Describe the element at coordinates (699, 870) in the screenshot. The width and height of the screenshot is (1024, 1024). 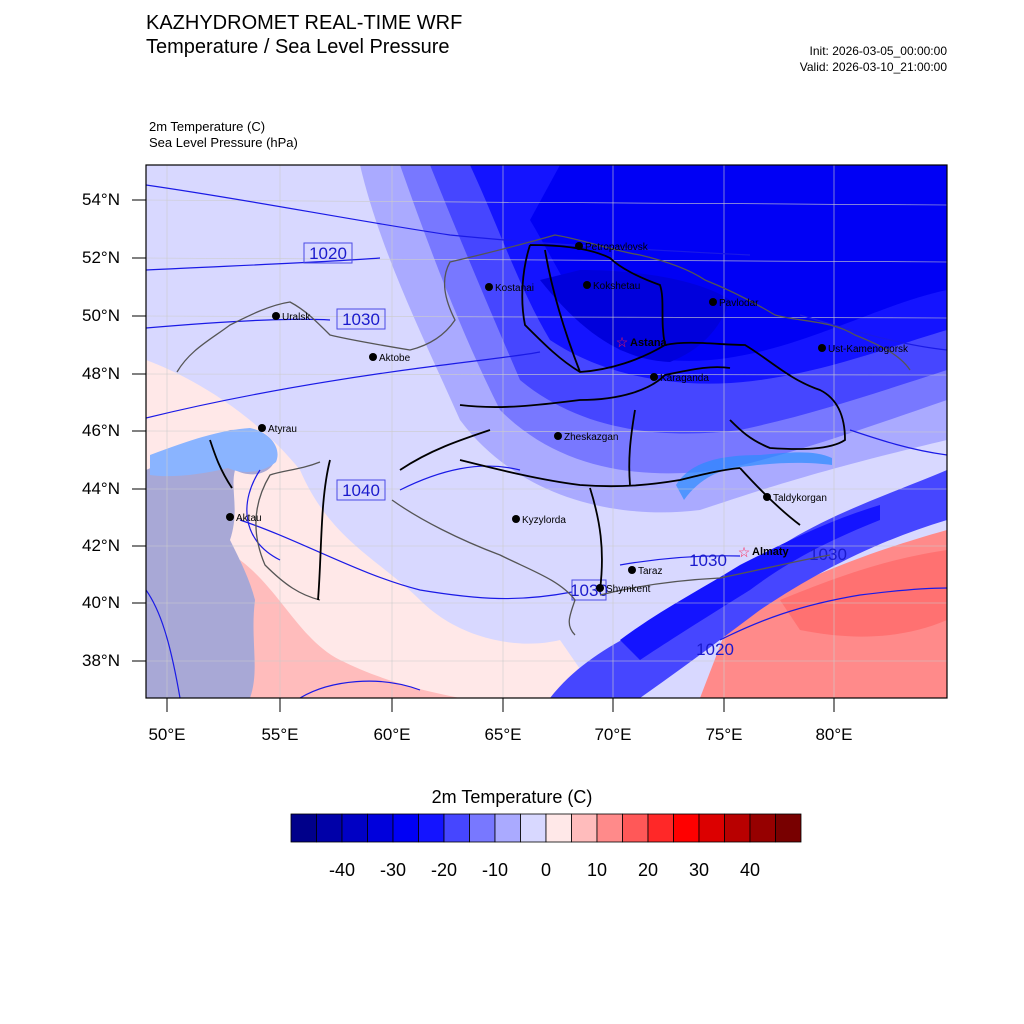
I see `colorbar-label: 30` at that location.